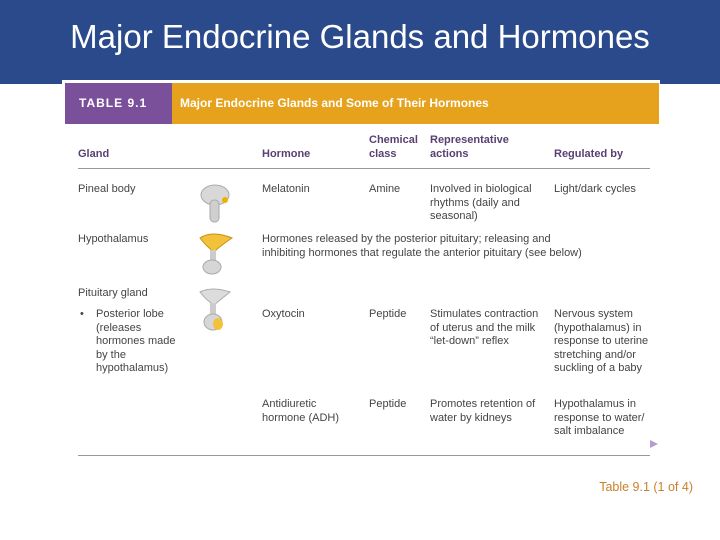  What do you see at coordinates (469, 147) in the screenshot?
I see `column-header: Representative actions` at bounding box center [469, 147].